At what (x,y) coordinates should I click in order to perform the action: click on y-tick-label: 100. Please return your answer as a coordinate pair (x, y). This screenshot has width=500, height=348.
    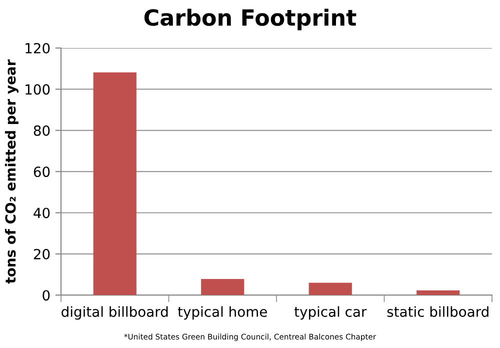
    Looking at the image, I should click on (38, 89).